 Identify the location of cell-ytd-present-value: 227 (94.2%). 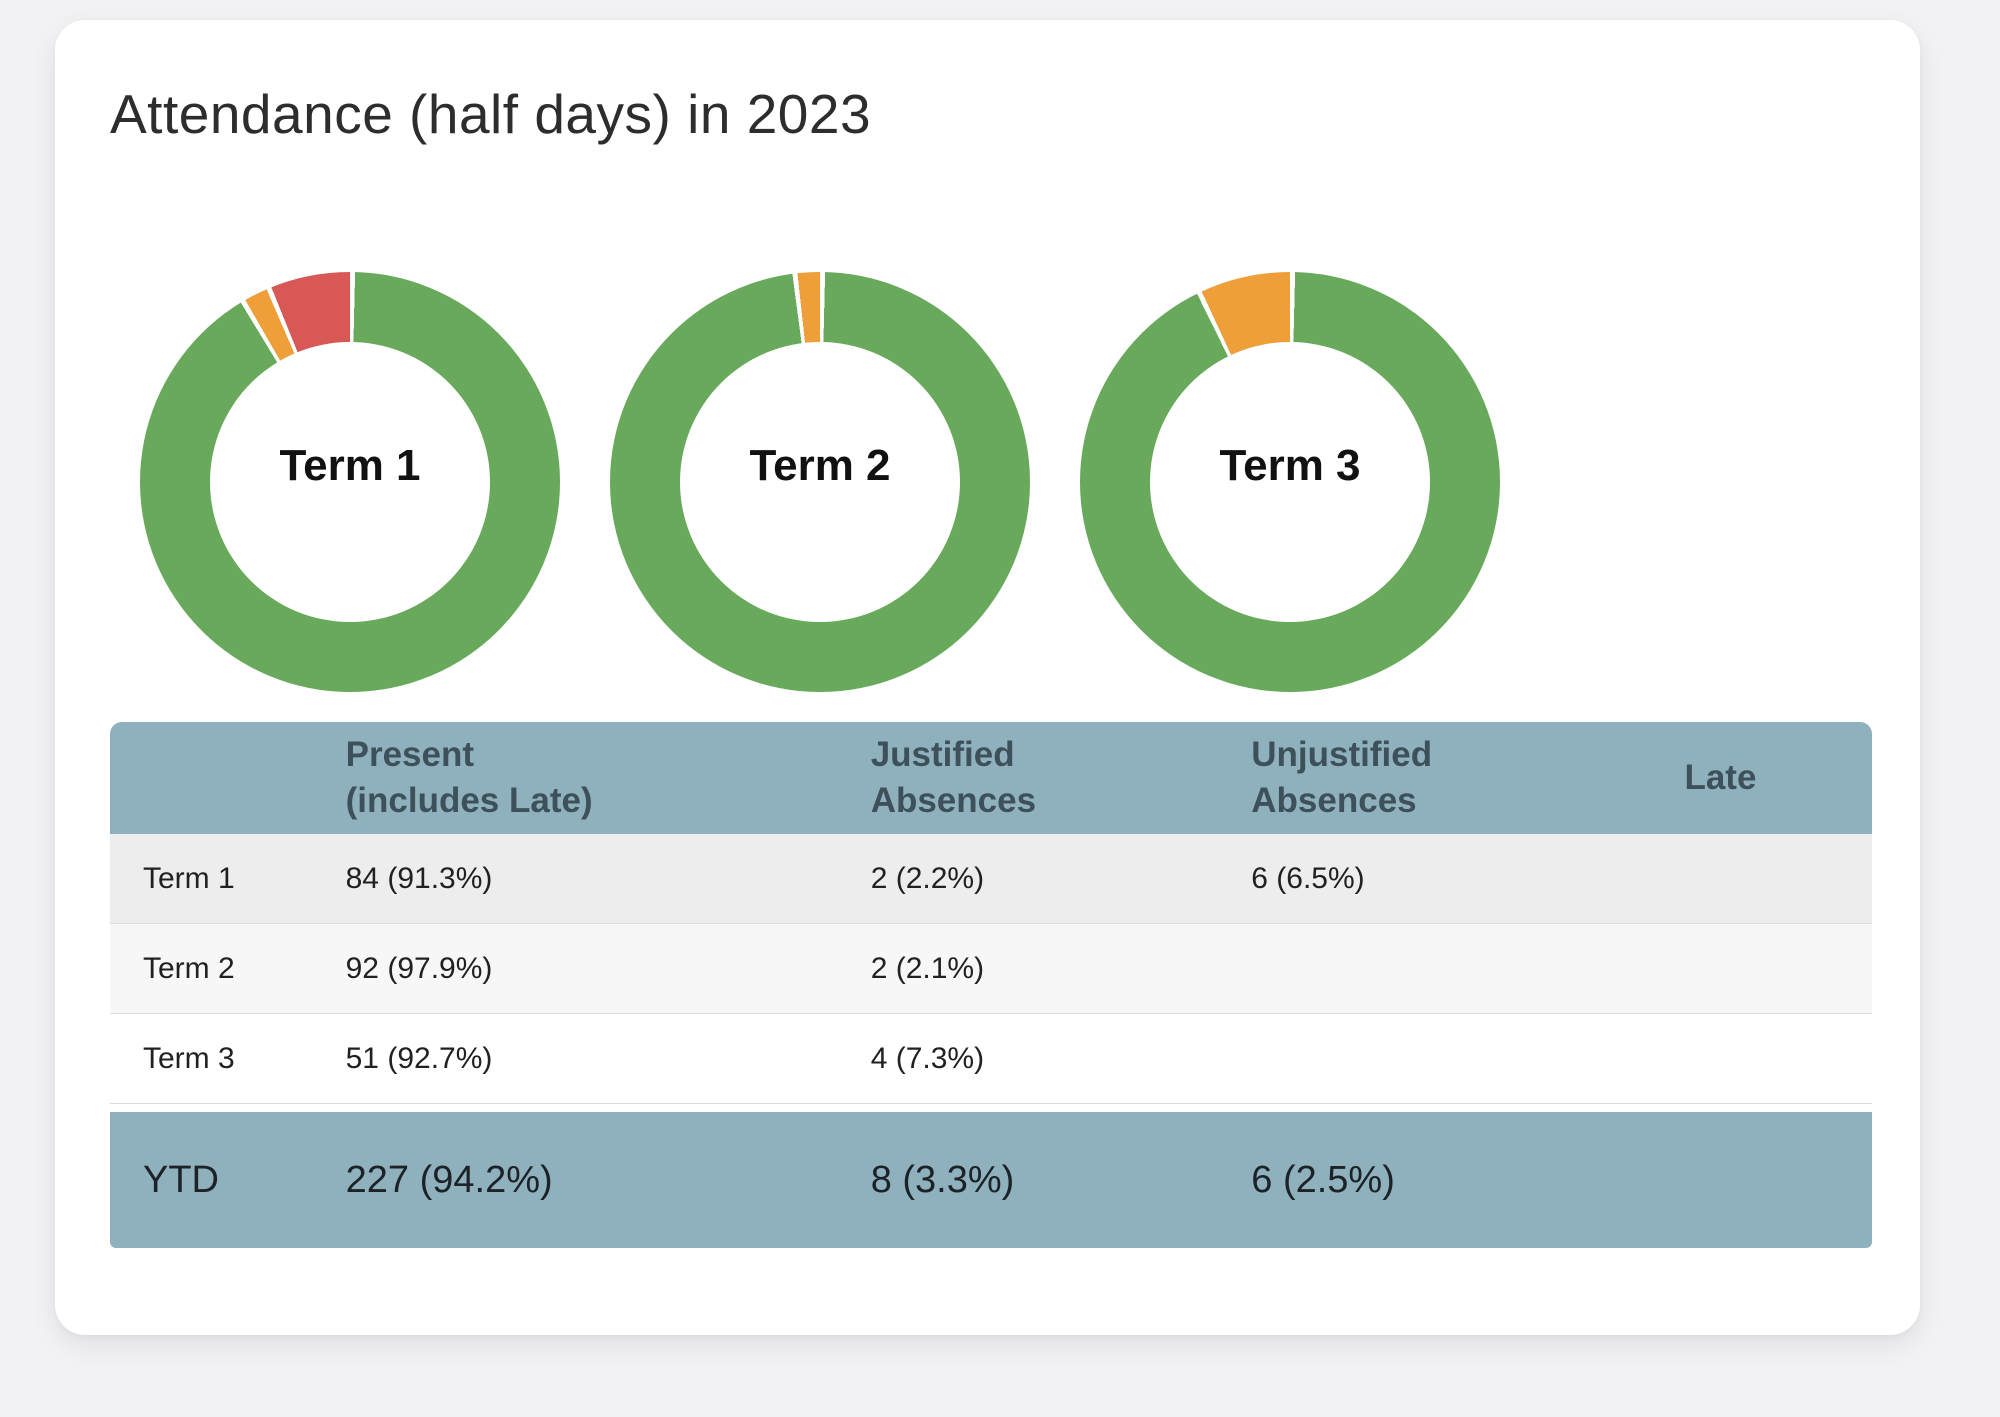
(575, 1176).